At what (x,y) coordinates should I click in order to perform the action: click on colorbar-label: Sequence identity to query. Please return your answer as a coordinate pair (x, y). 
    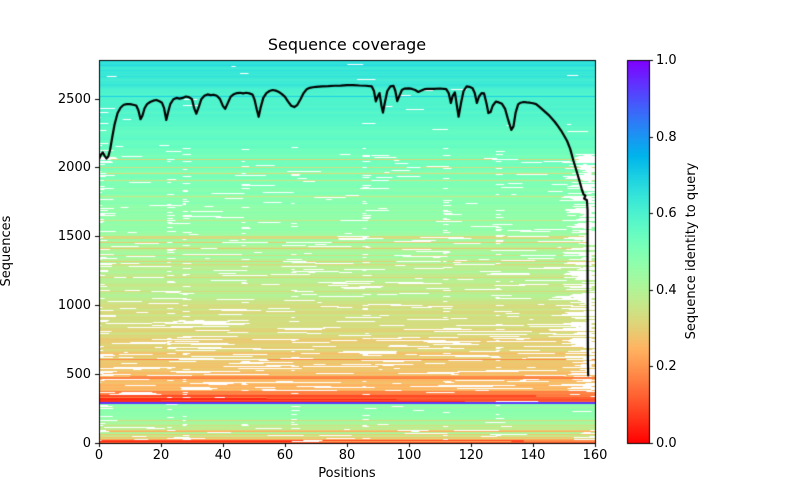
    Looking at the image, I should click on (691, 251).